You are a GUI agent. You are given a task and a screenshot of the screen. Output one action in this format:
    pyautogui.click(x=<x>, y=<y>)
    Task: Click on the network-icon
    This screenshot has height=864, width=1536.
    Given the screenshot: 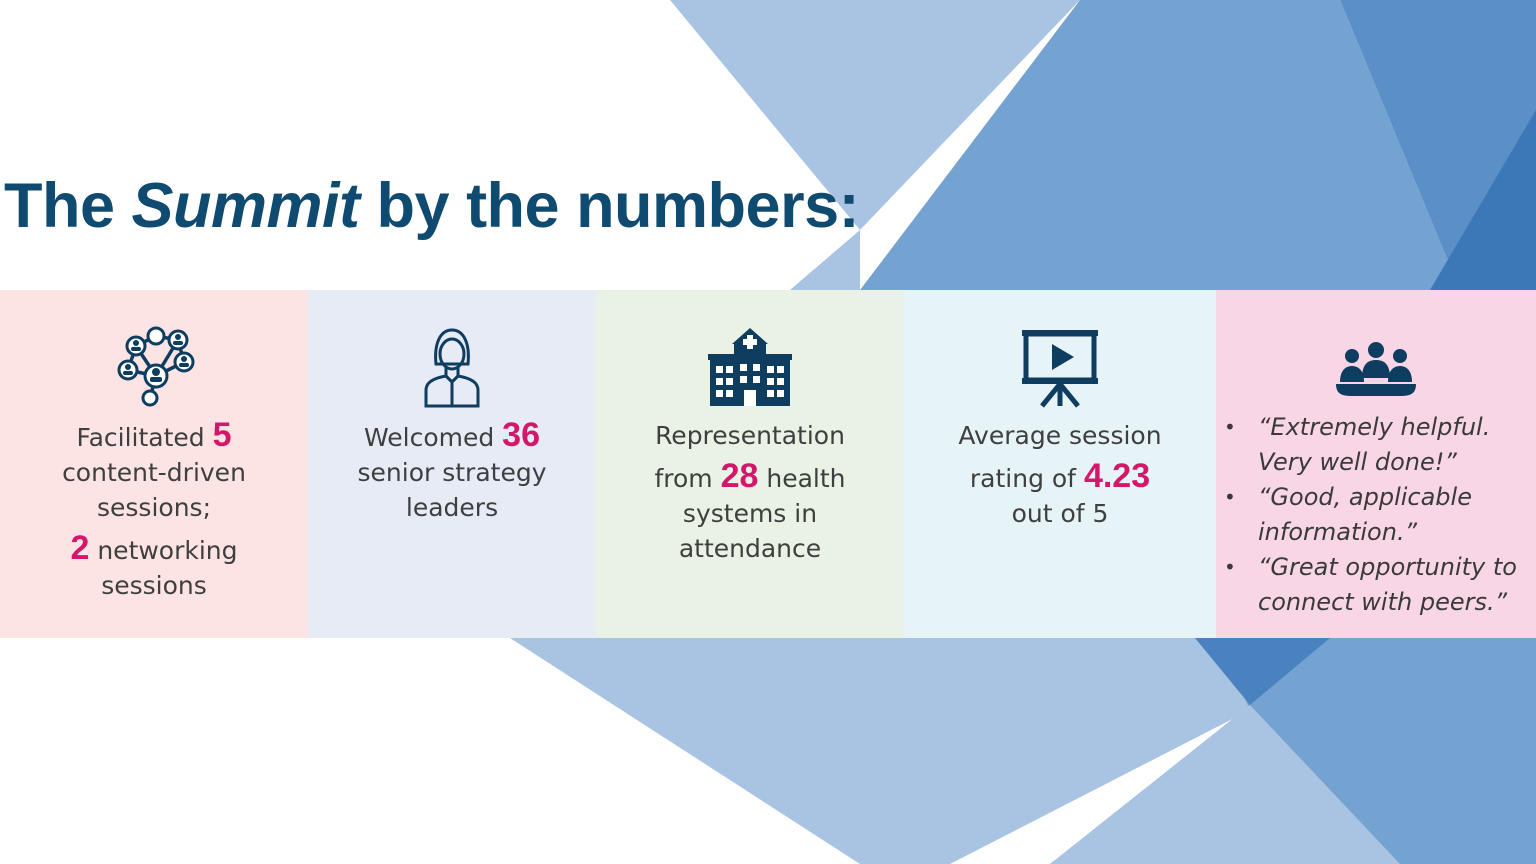 What is the action you would take?
    pyautogui.click(x=154, y=366)
    